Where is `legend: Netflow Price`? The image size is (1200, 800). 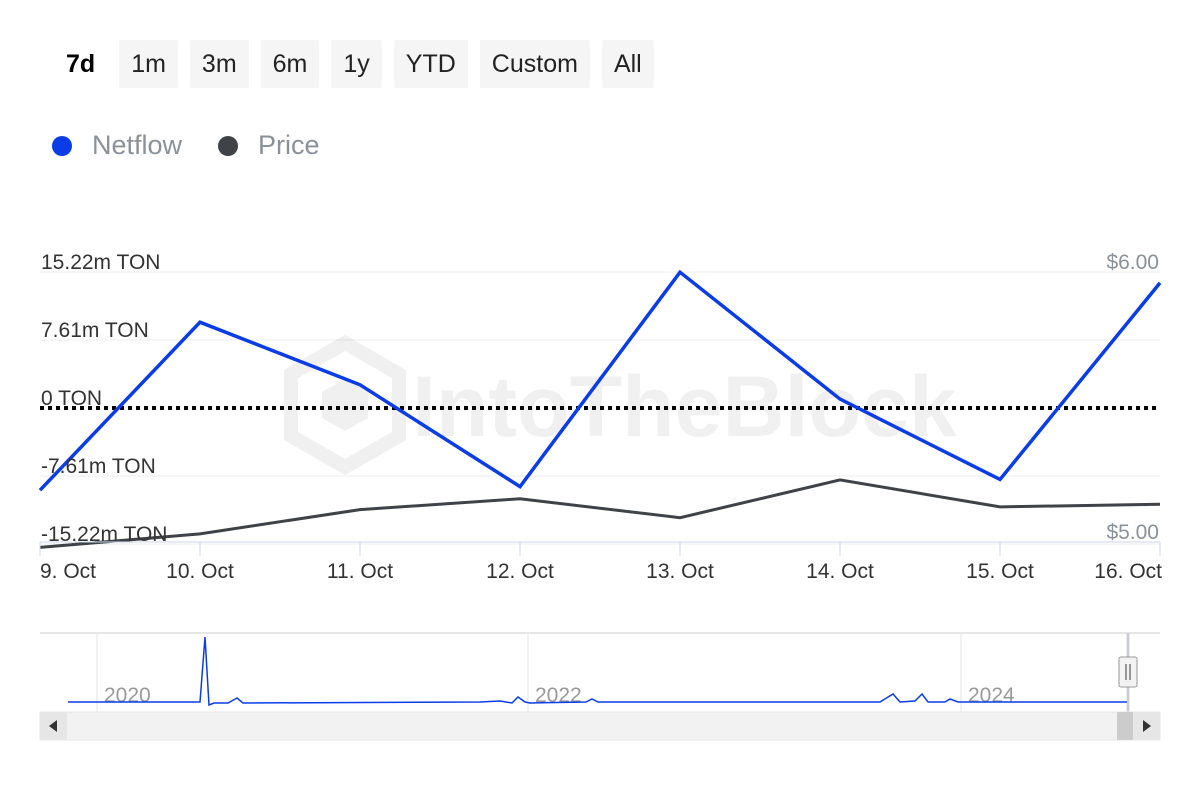 legend: Netflow Price is located at coordinates (186, 145).